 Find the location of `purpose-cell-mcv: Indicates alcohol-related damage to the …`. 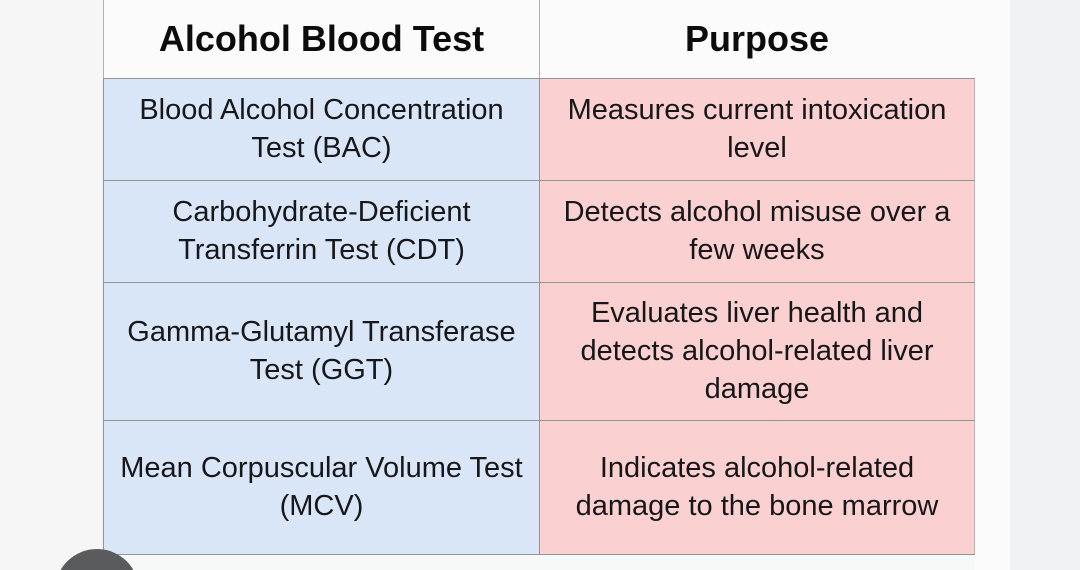

purpose-cell-mcv: Indicates alcohol-related damage to the … is located at coordinates (757, 487).